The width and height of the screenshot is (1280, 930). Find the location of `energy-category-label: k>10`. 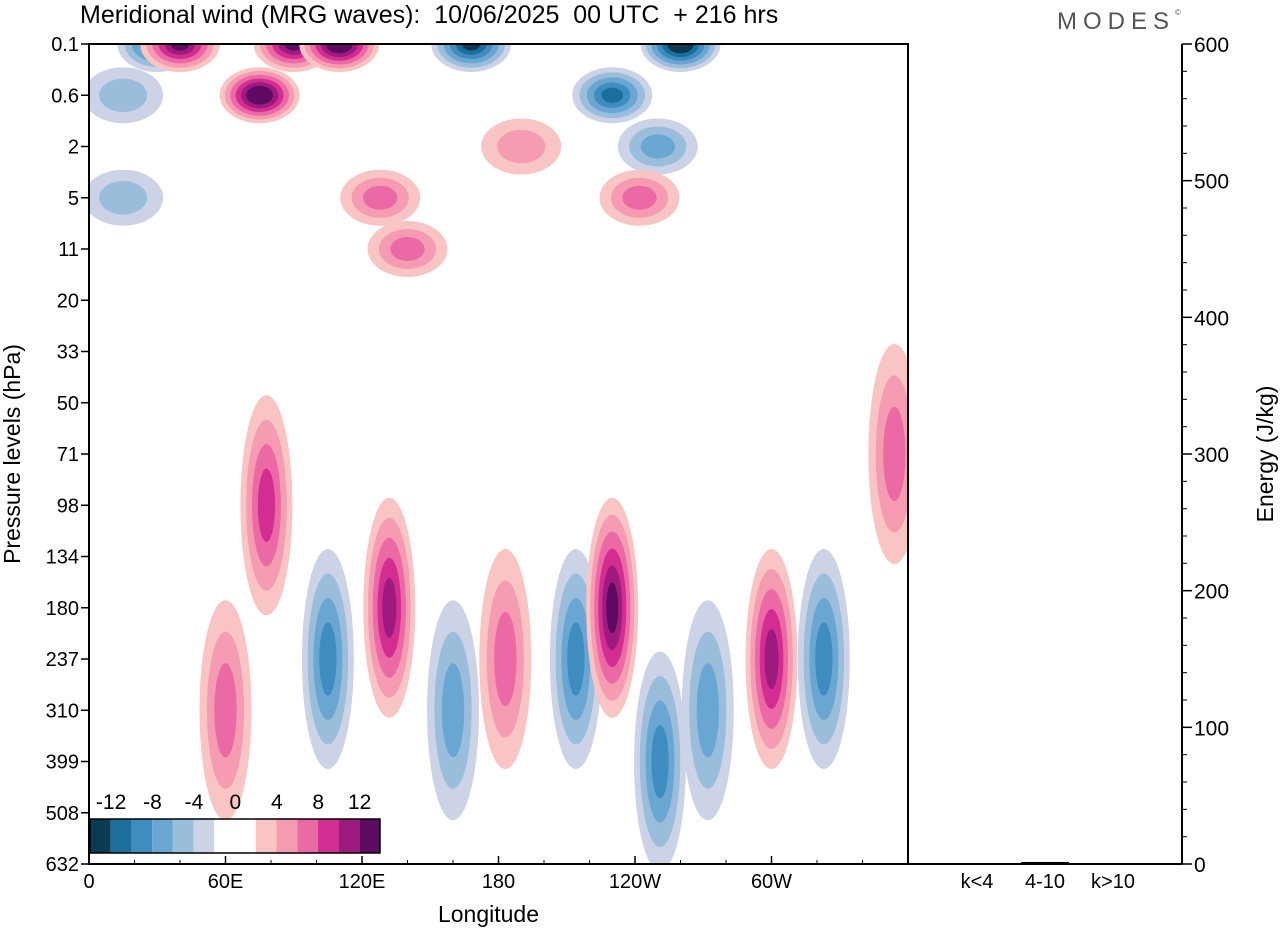

energy-category-label: k>10 is located at coordinates (1113, 882).